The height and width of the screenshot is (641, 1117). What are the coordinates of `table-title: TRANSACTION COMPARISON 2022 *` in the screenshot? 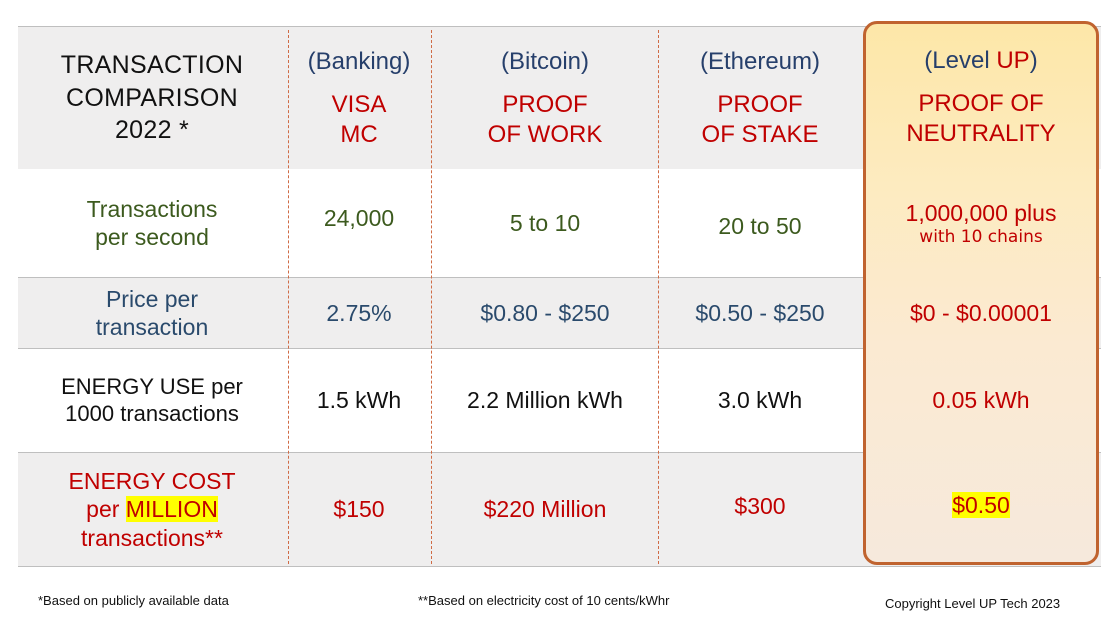 It's located at (152, 98).